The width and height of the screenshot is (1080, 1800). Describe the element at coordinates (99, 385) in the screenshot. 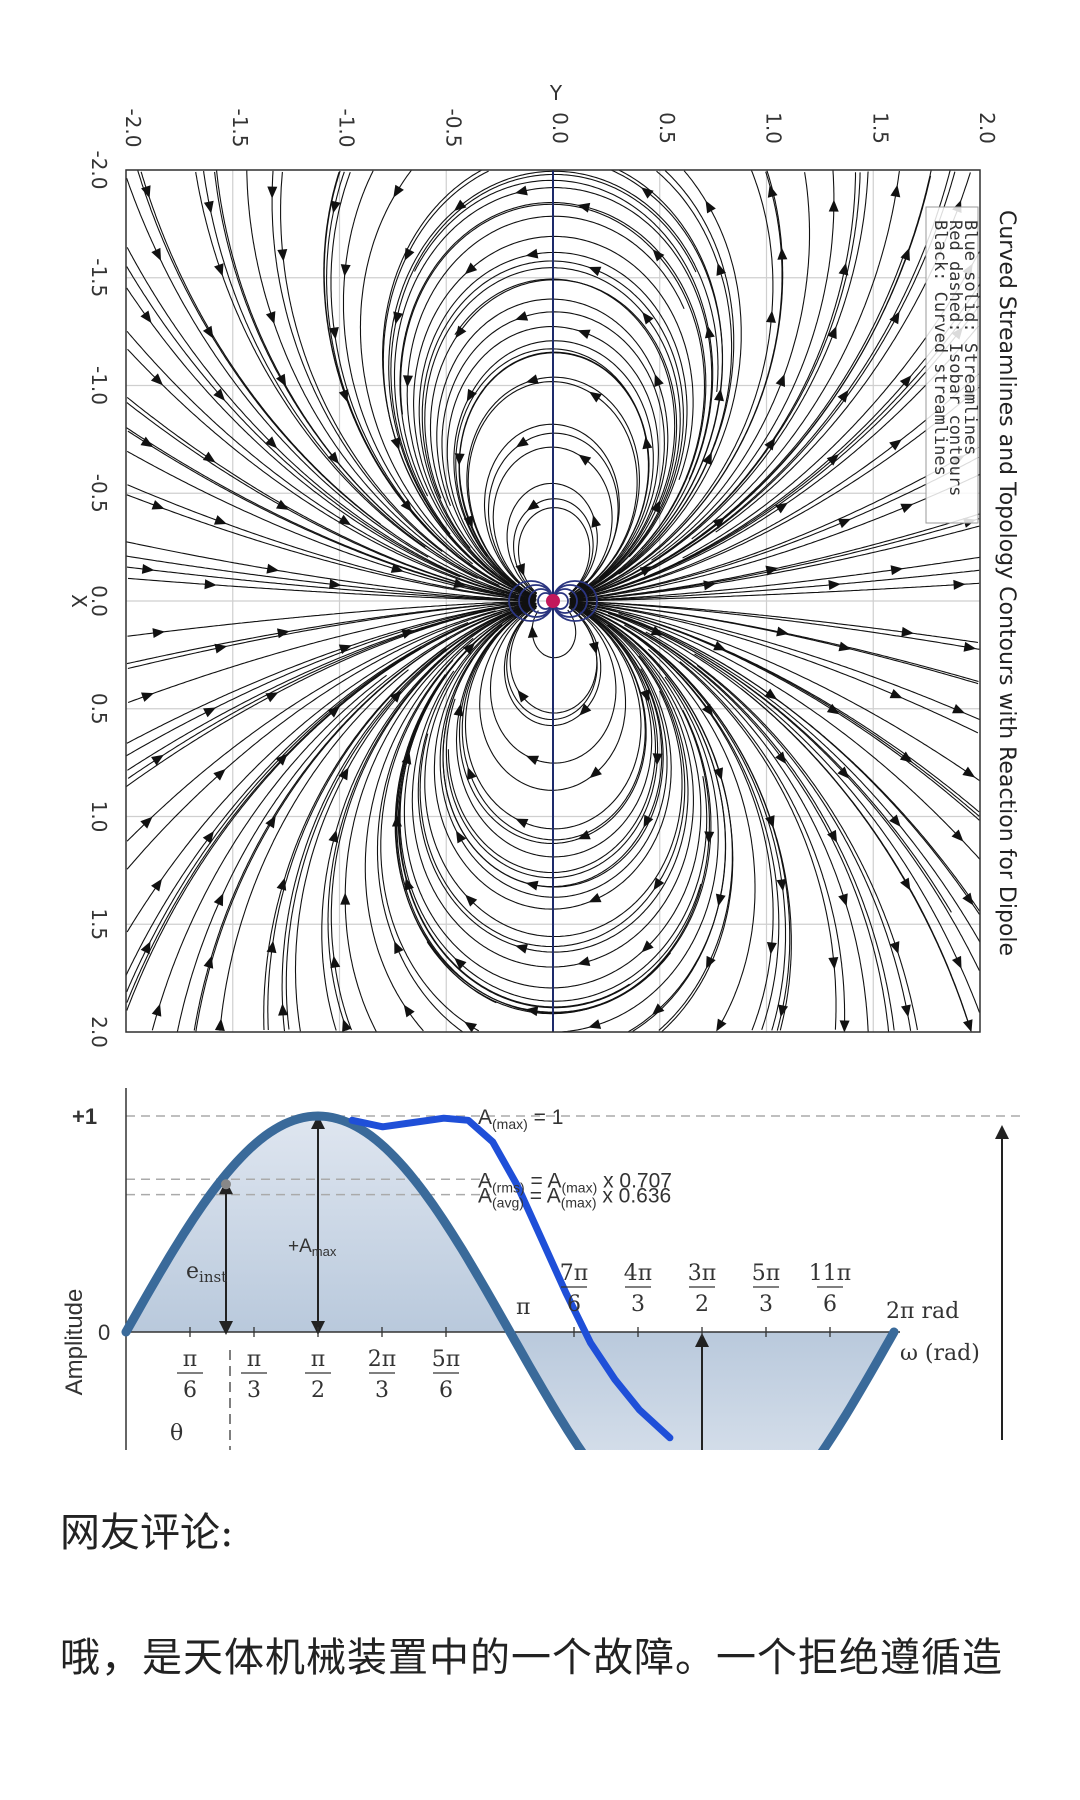

I see `x-tick-label: -1.0` at that location.